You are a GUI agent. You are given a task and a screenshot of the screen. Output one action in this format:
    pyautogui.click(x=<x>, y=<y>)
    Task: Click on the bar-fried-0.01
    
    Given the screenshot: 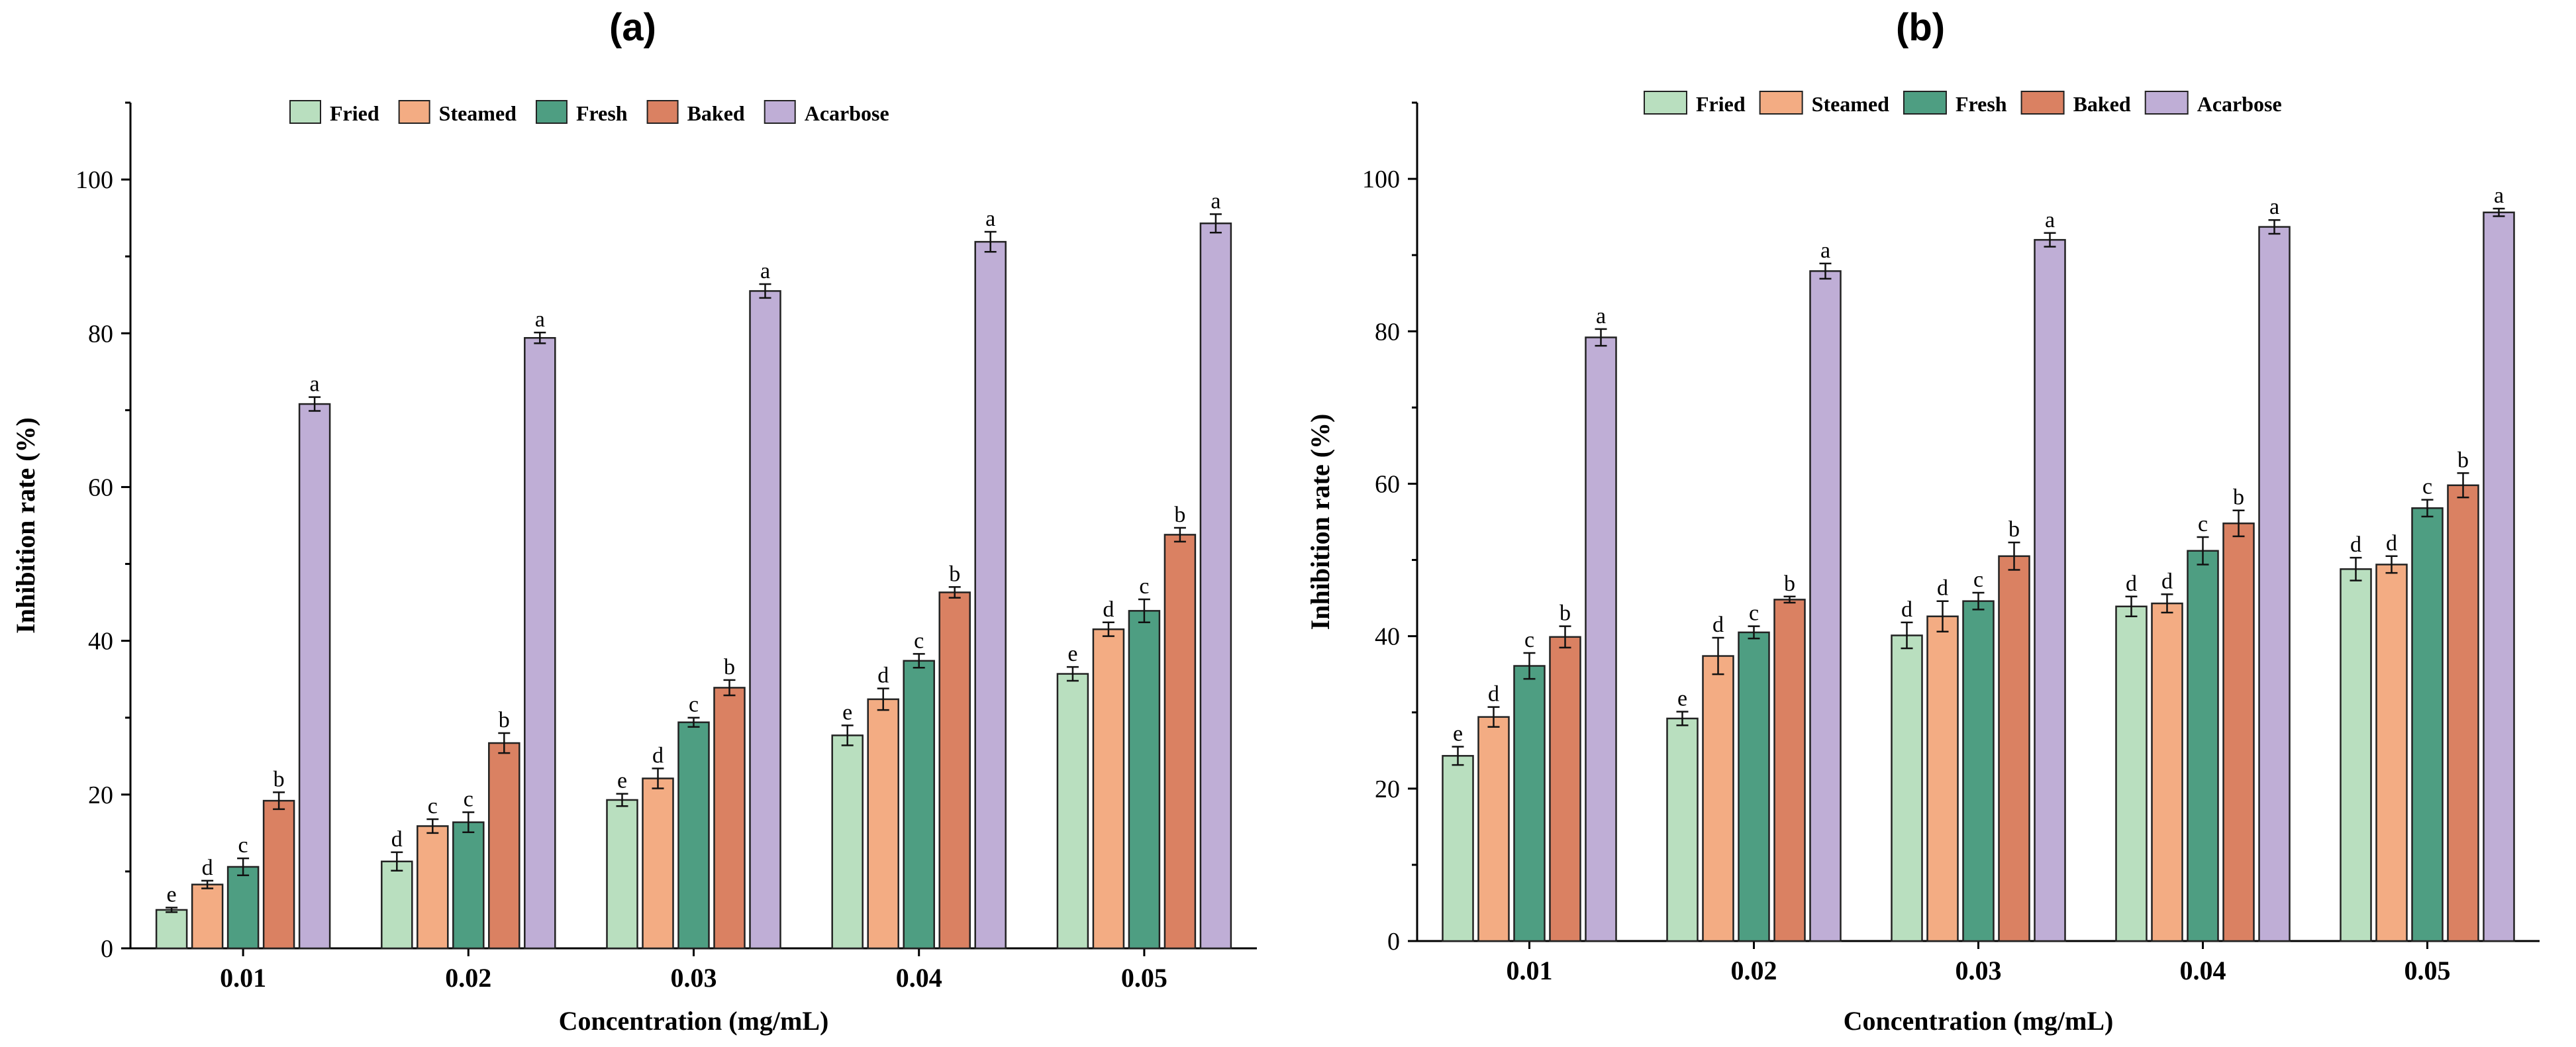 What is the action you would take?
    pyautogui.click(x=171, y=929)
    